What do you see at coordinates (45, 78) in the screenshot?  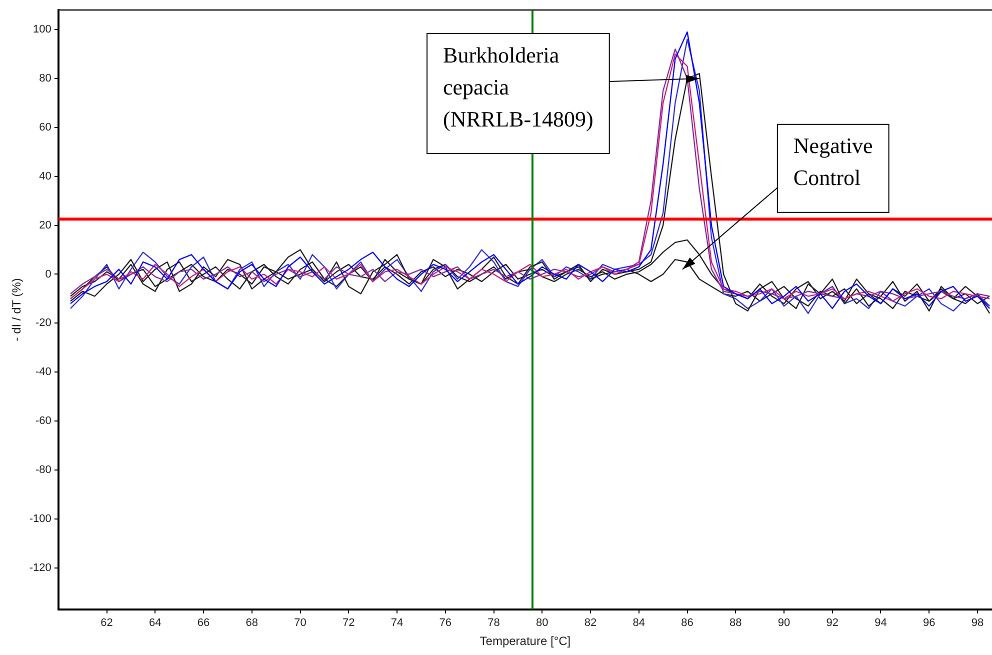 I see `y-tick-label: 80` at bounding box center [45, 78].